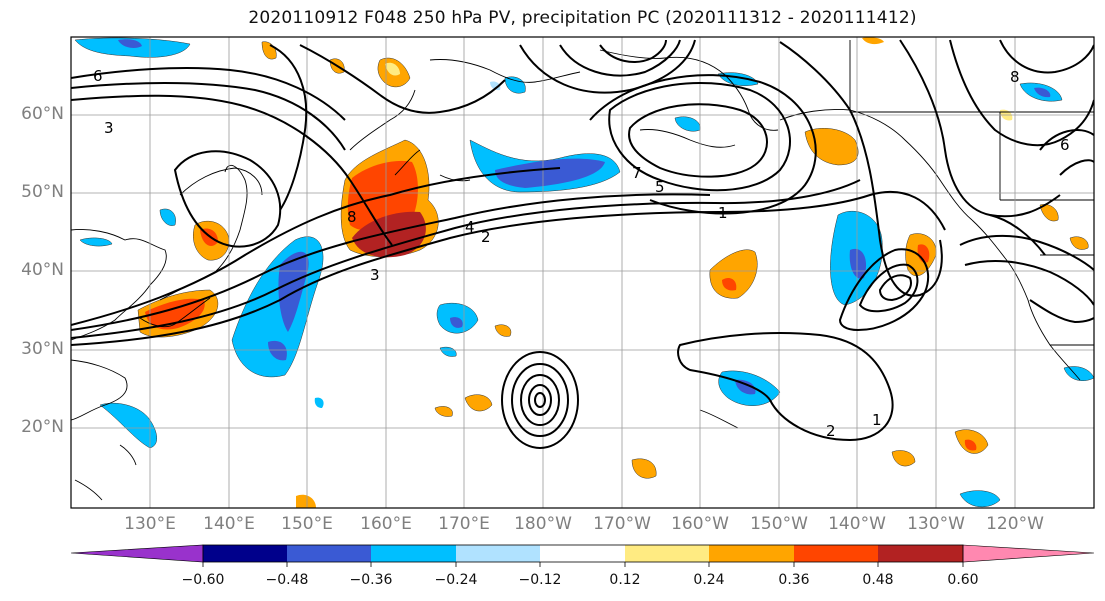 This screenshot has height=601, width=1105. What do you see at coordinates (42, 427) in the screenshot?
I see `lat-label: 20°N` at bounding box center [42, 427].